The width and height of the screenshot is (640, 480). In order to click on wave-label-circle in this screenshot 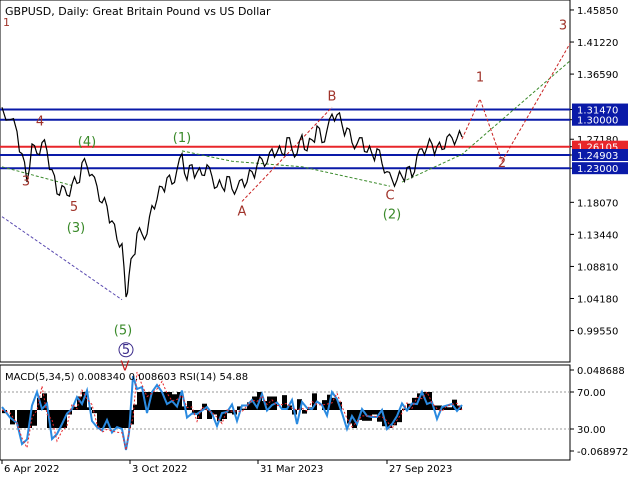, I will do `click(126, 350)`.